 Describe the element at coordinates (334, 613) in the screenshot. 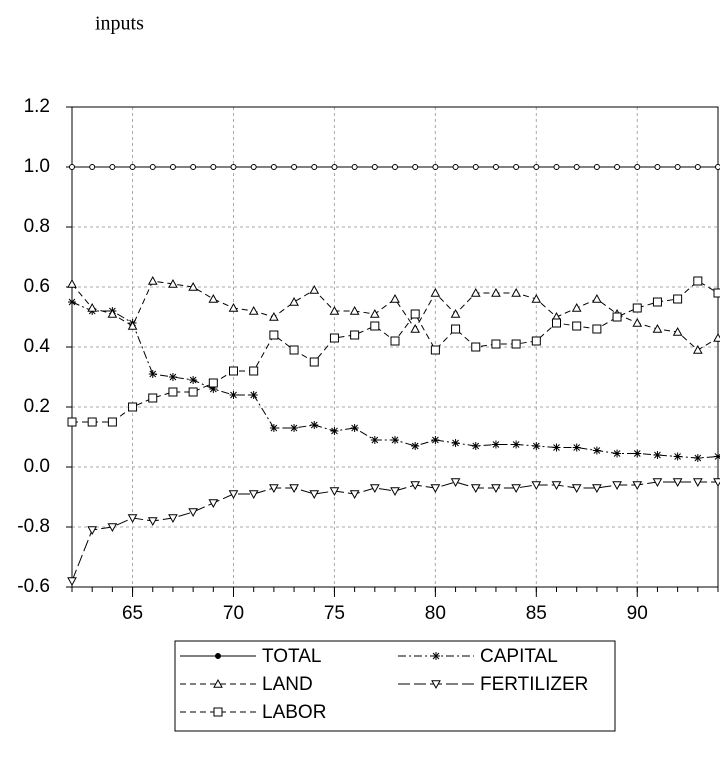

I see `x-tick-label: 75` at that location.